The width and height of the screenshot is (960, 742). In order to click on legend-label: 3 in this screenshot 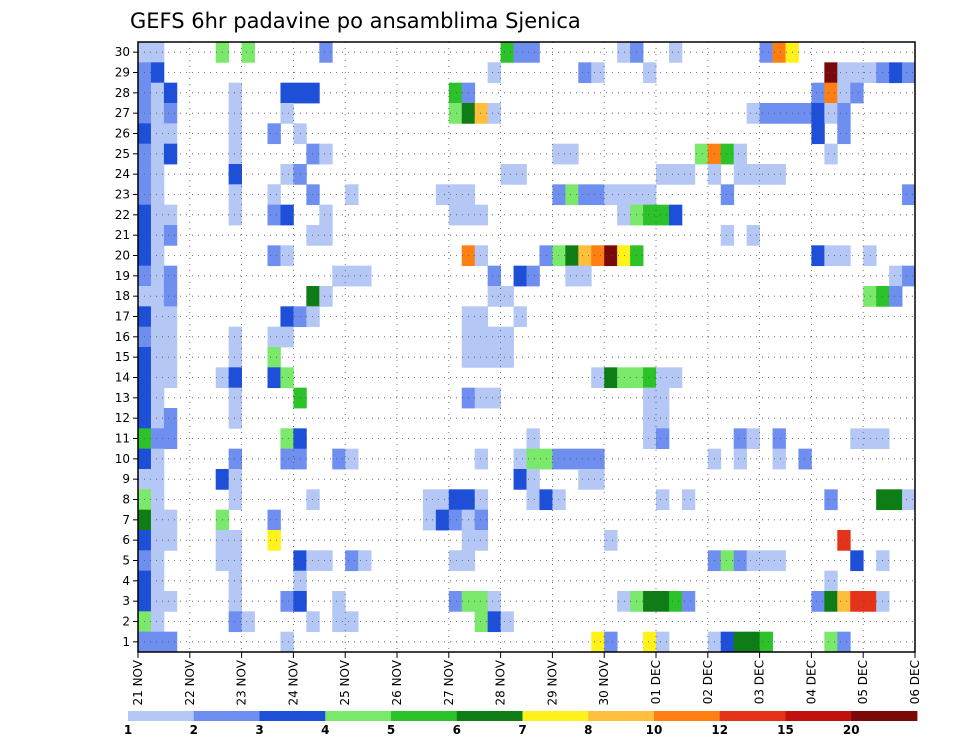, I will do `click(259, 730)`.